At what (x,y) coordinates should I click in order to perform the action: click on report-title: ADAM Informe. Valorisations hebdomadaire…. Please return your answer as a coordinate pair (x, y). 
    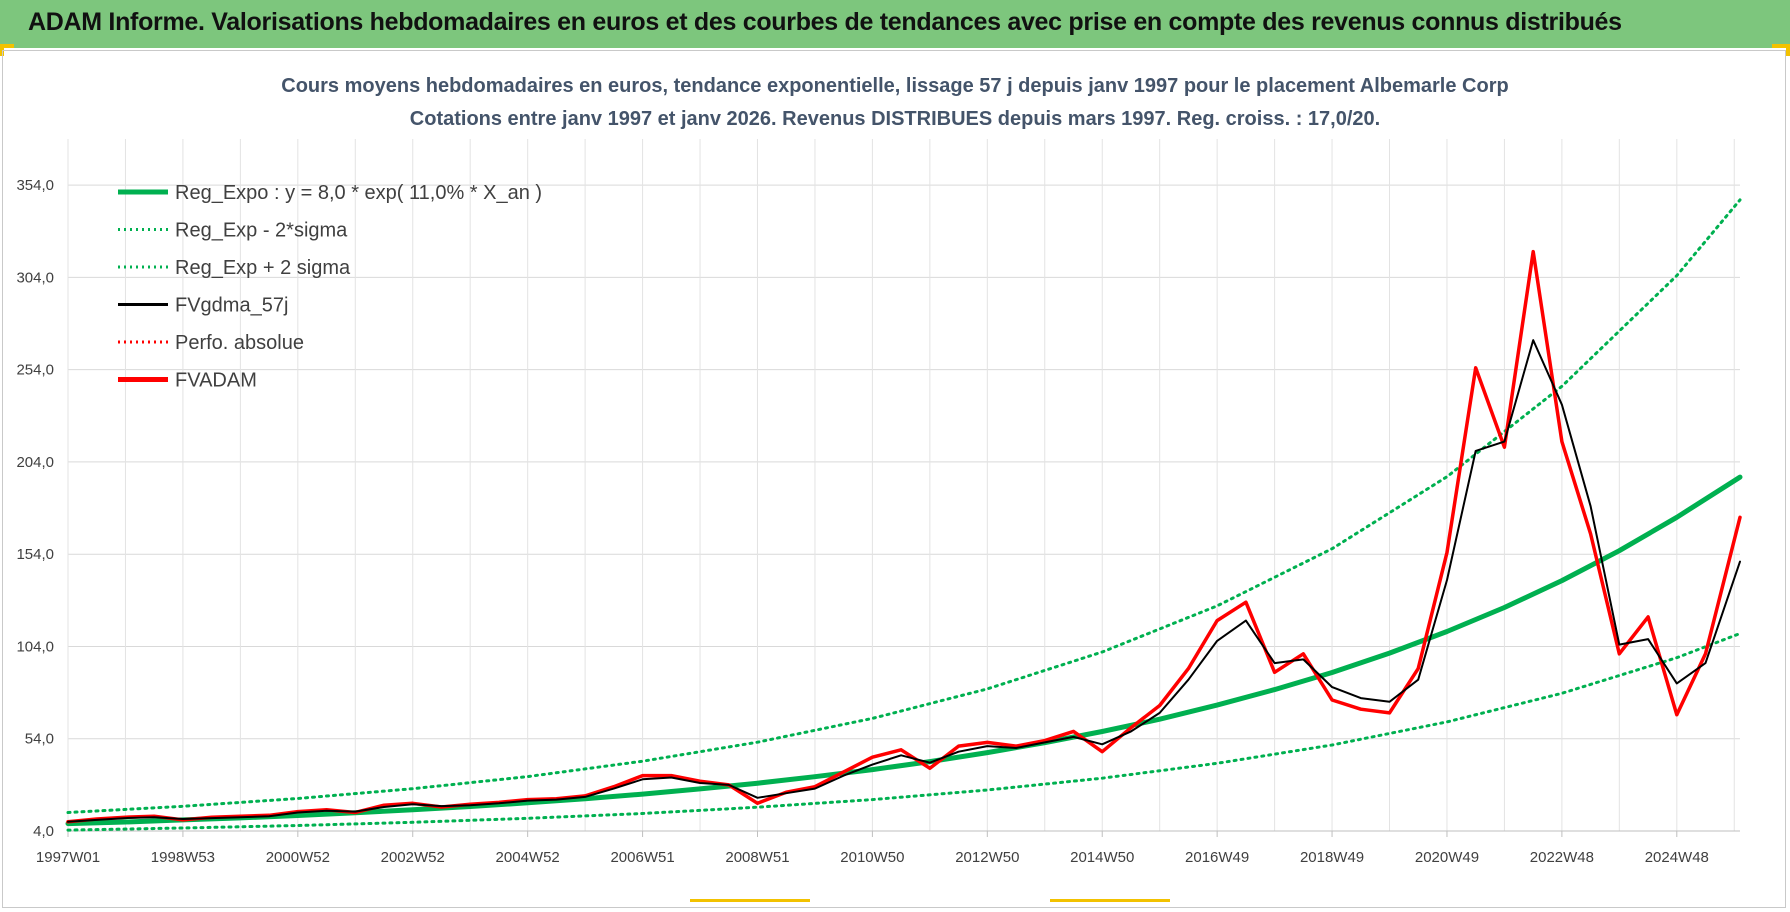
    Looking at the image, I should click on (825, 22).